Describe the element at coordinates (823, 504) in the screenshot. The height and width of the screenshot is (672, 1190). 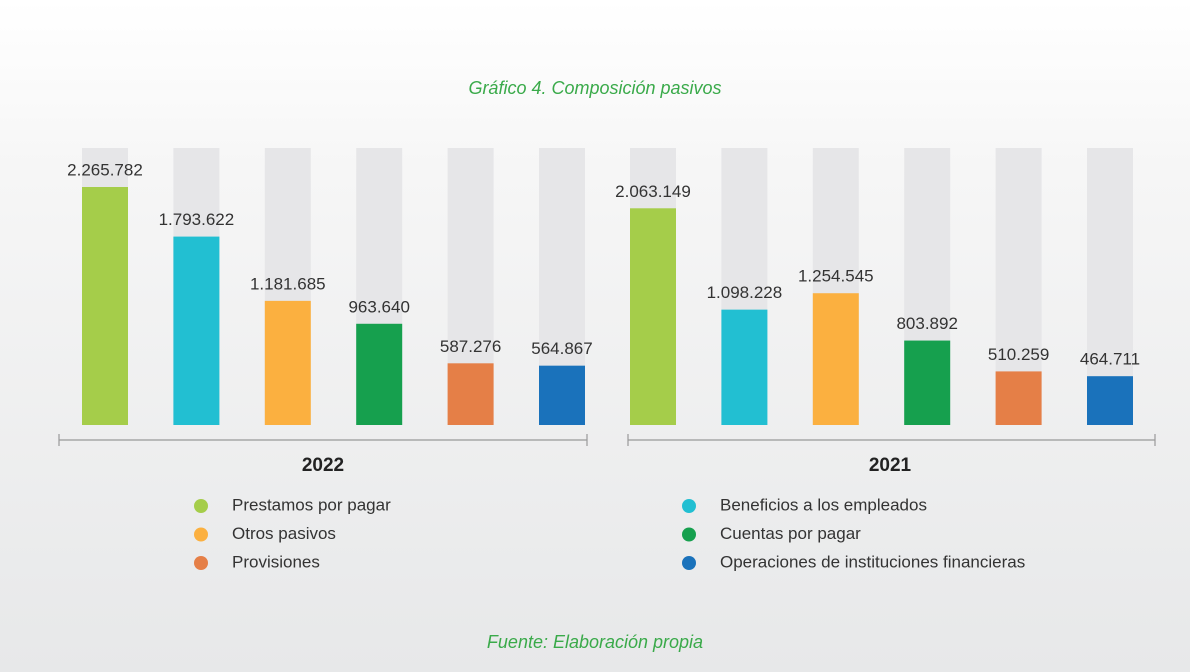
I see `legend-label: Beneficios a los empleados` at that location.